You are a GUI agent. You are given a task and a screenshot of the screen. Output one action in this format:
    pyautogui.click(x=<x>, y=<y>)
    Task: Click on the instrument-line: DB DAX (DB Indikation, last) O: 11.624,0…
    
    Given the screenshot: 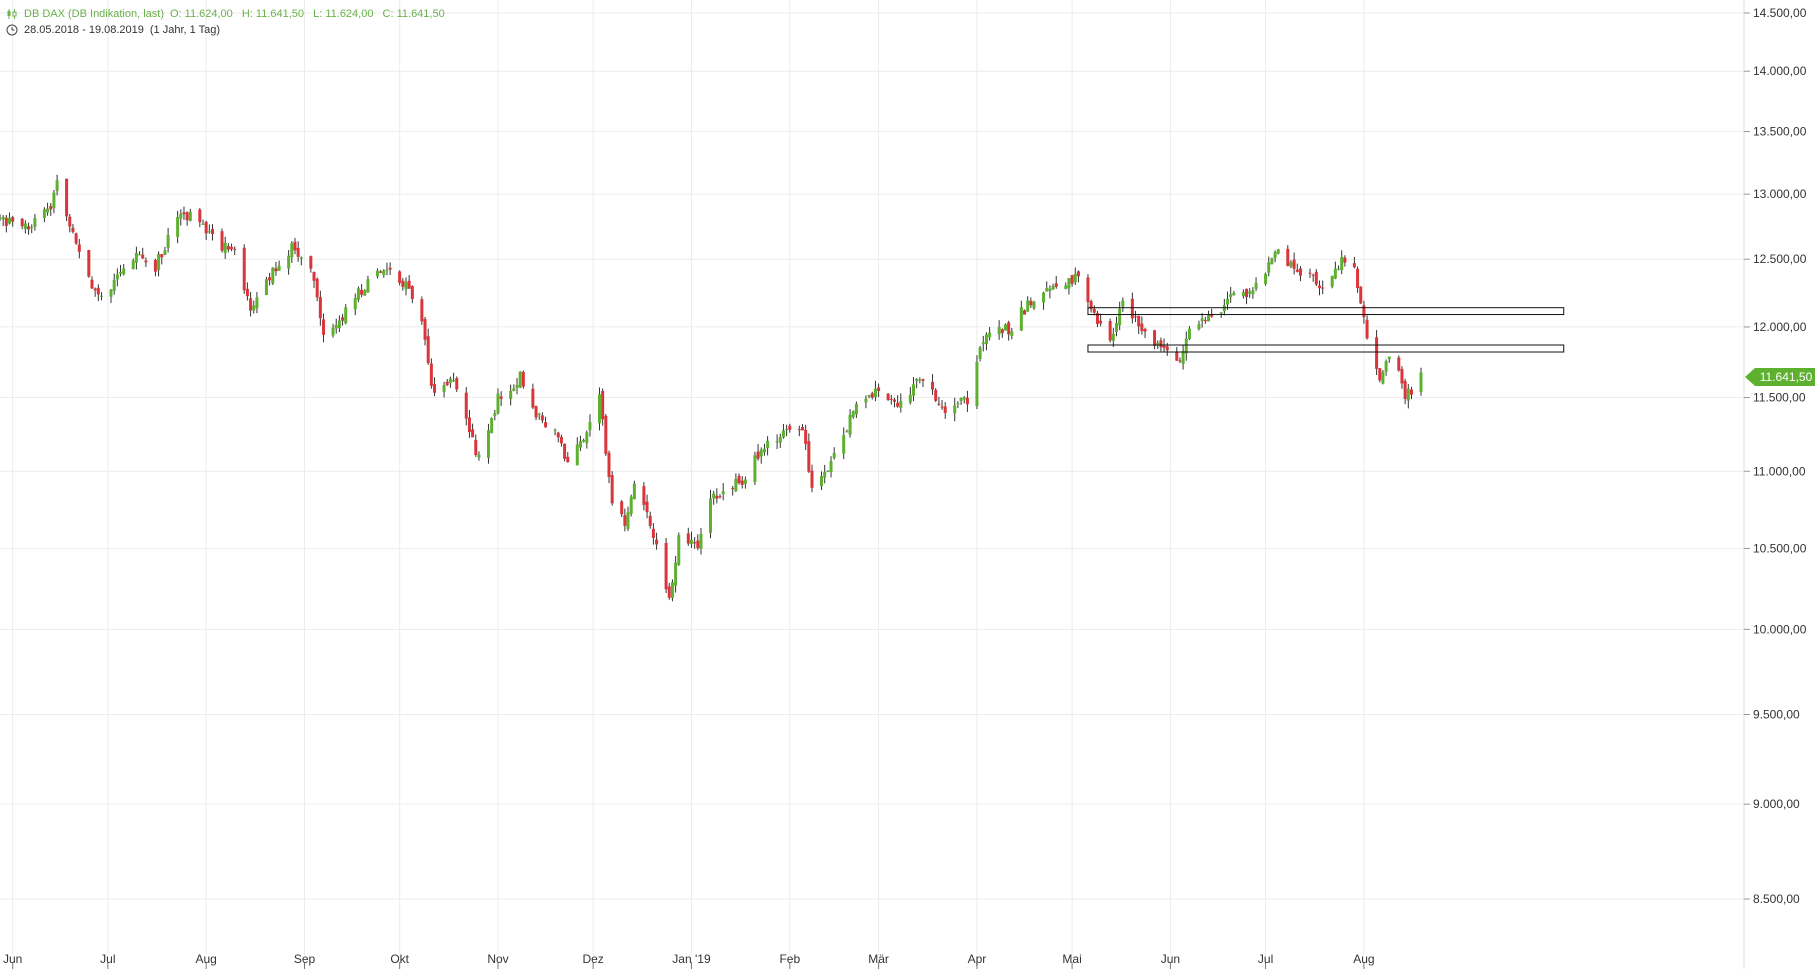 What is the action you would take?
    pyautogui.click(x=228, y=14)
    